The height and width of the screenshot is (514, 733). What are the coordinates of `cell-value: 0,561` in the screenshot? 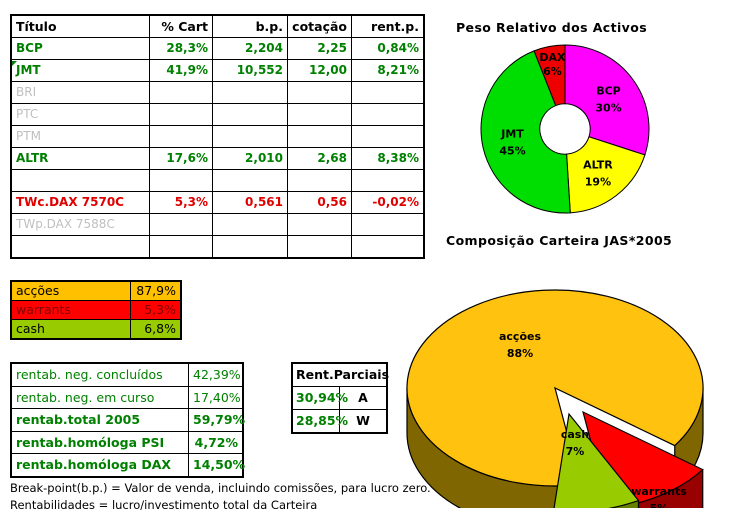 It's located at (250, 202).